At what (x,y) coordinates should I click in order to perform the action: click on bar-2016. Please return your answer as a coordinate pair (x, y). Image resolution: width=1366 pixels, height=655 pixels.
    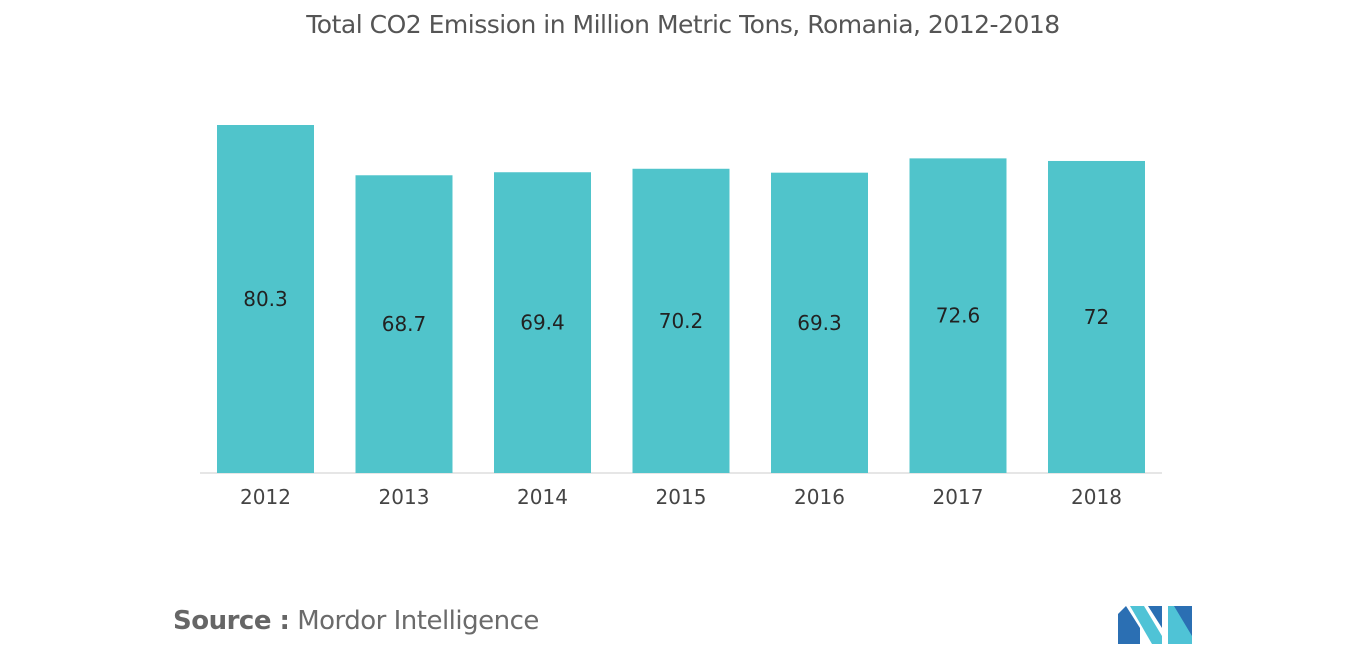
    Looking at the image, I should click on (819, 322).